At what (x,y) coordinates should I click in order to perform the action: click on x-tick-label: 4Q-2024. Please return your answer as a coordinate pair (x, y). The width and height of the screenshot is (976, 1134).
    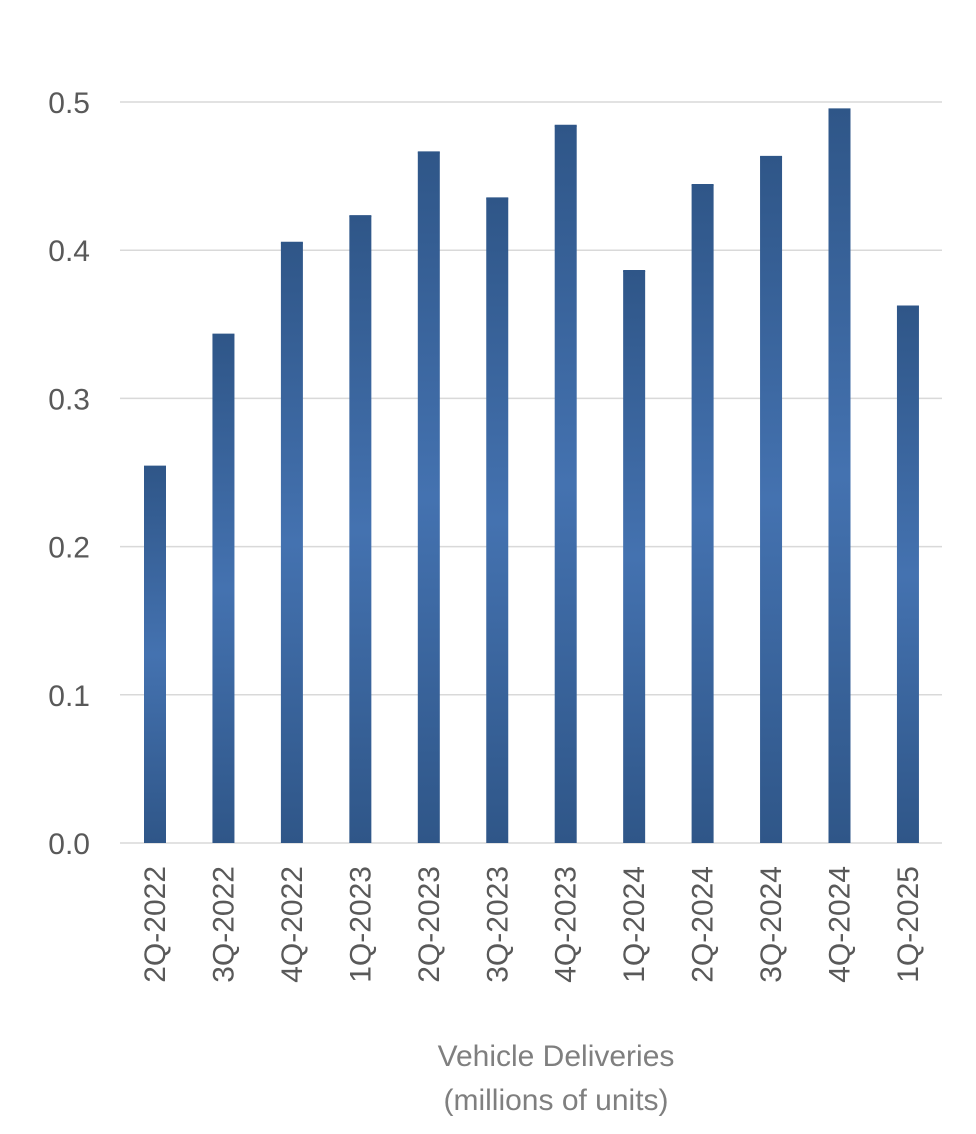
    Looking at the image, I should click on (840, 924).